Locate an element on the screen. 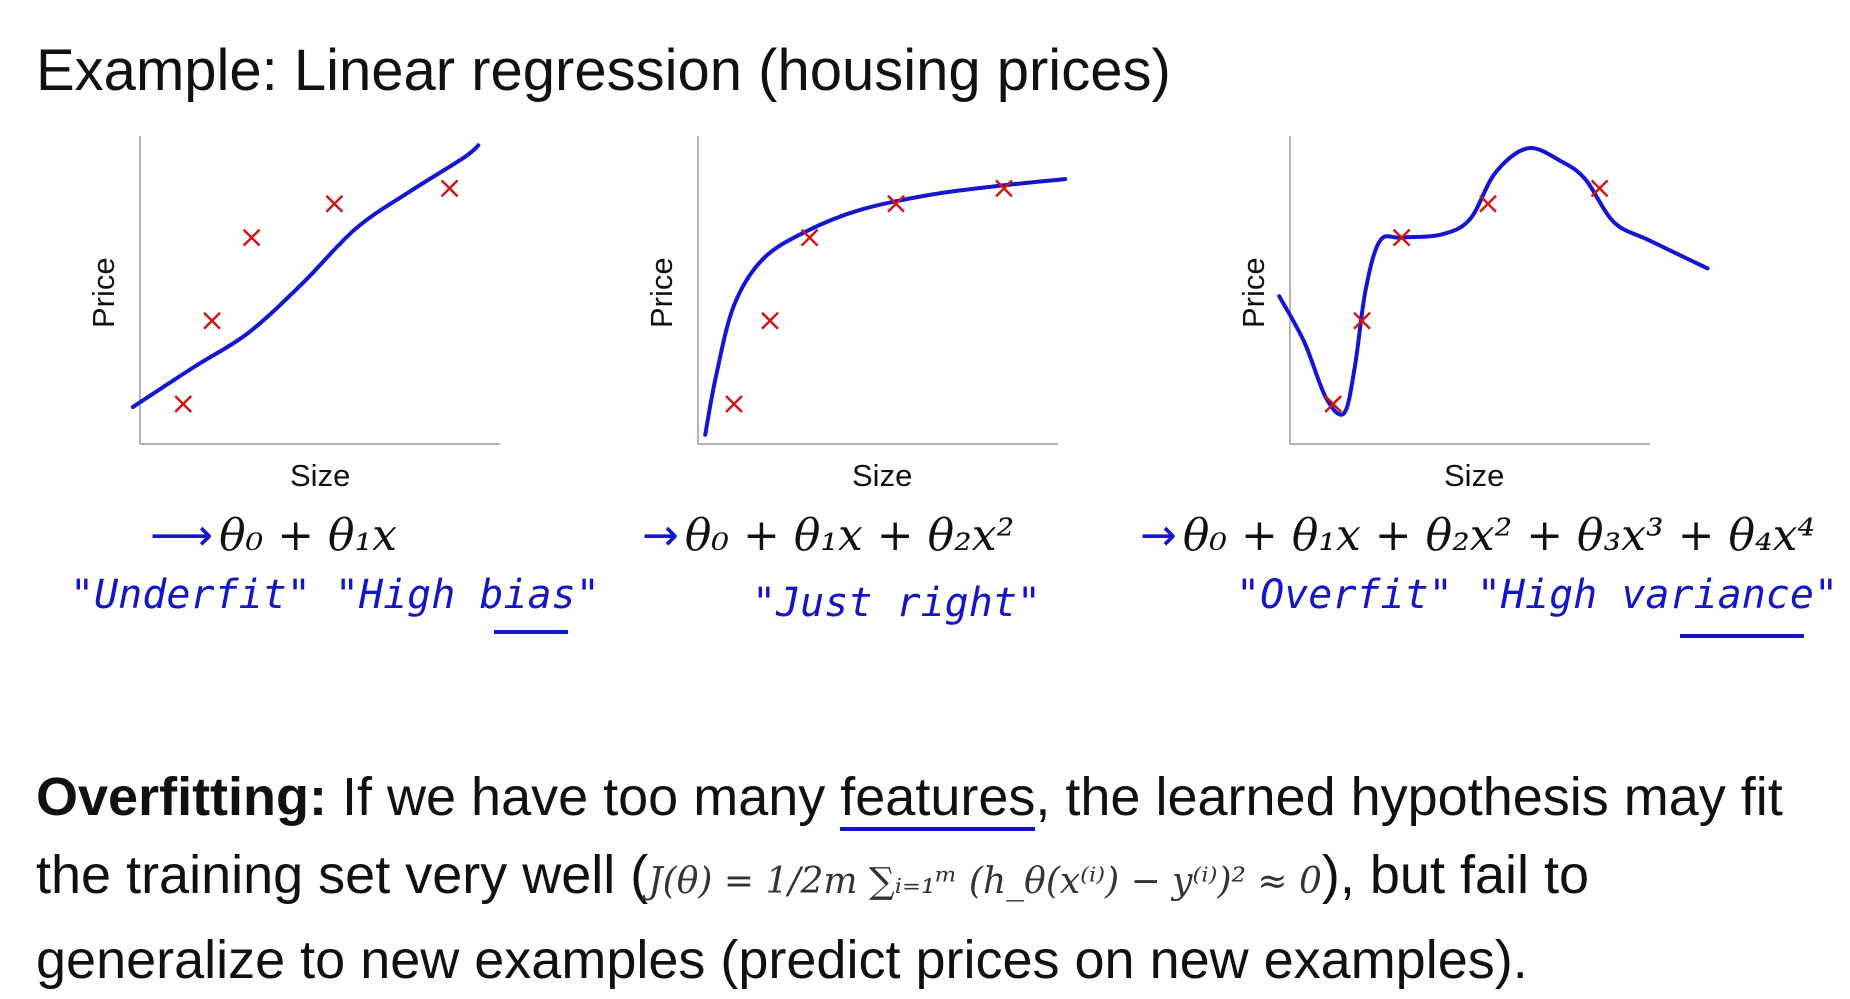 Image resolution: width=1850 pixels, height=999 pixels. features-word: features is located at coordinates (938, 799).